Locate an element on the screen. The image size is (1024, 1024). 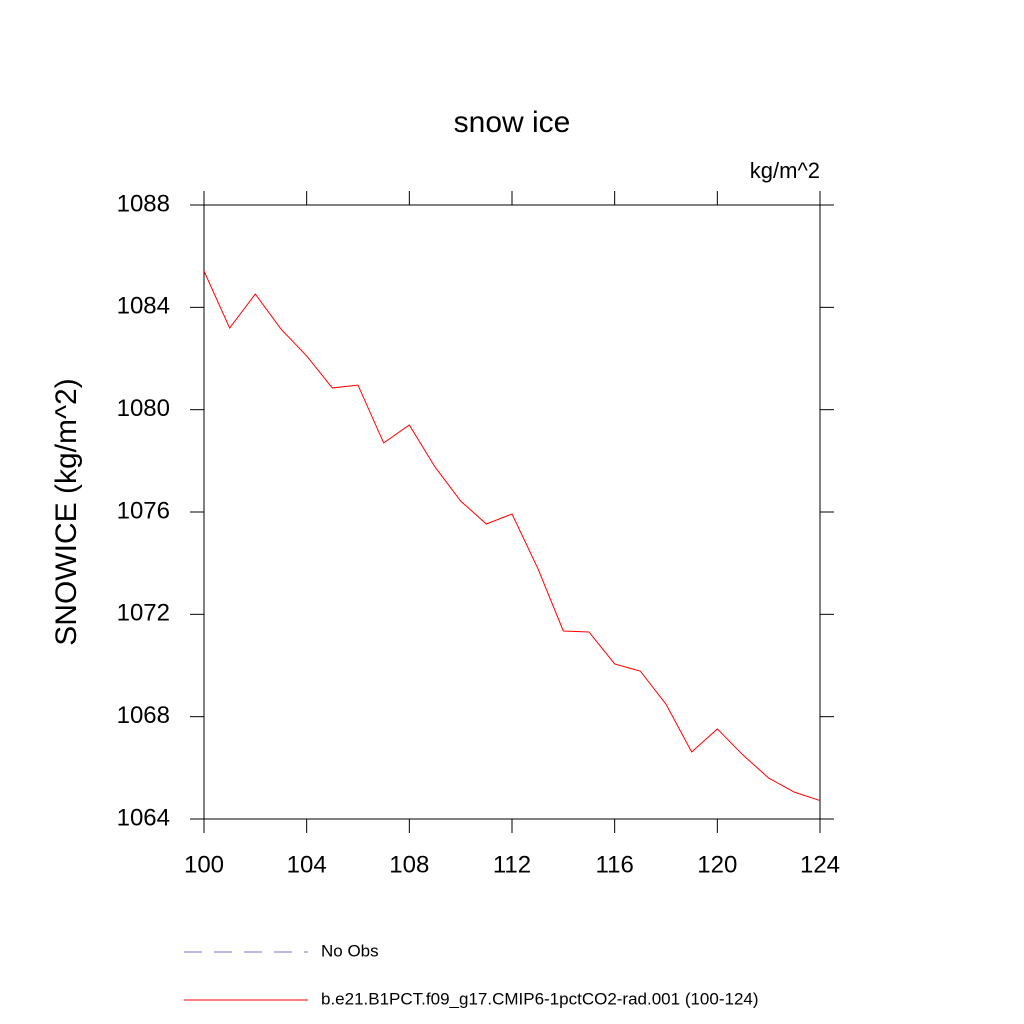
x-tick-label: 108 is located at coordinates (409, 864).